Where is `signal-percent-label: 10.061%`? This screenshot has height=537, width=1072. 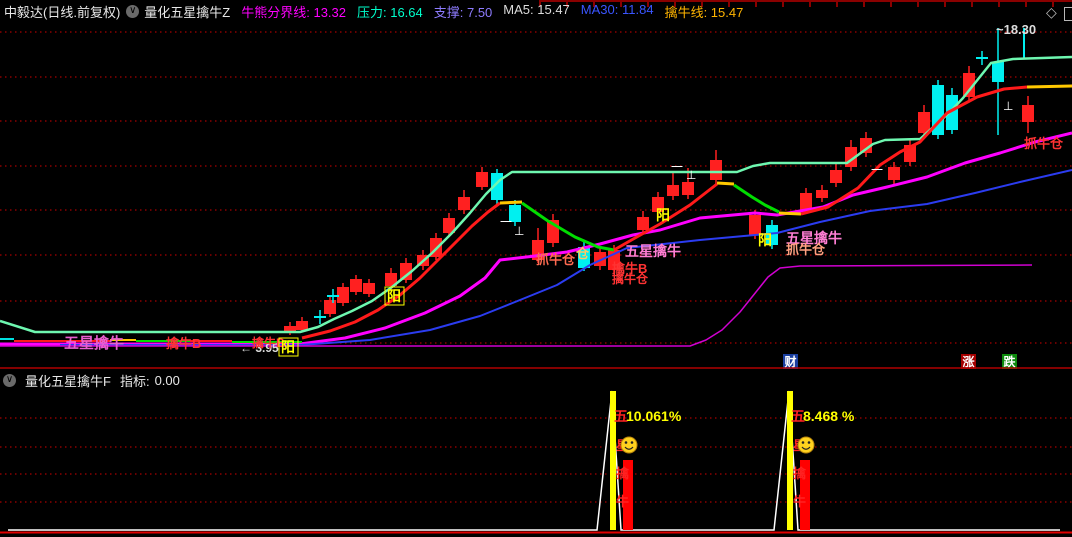 signal-percent-label: 10.061% is located at coordinates (654, 416).